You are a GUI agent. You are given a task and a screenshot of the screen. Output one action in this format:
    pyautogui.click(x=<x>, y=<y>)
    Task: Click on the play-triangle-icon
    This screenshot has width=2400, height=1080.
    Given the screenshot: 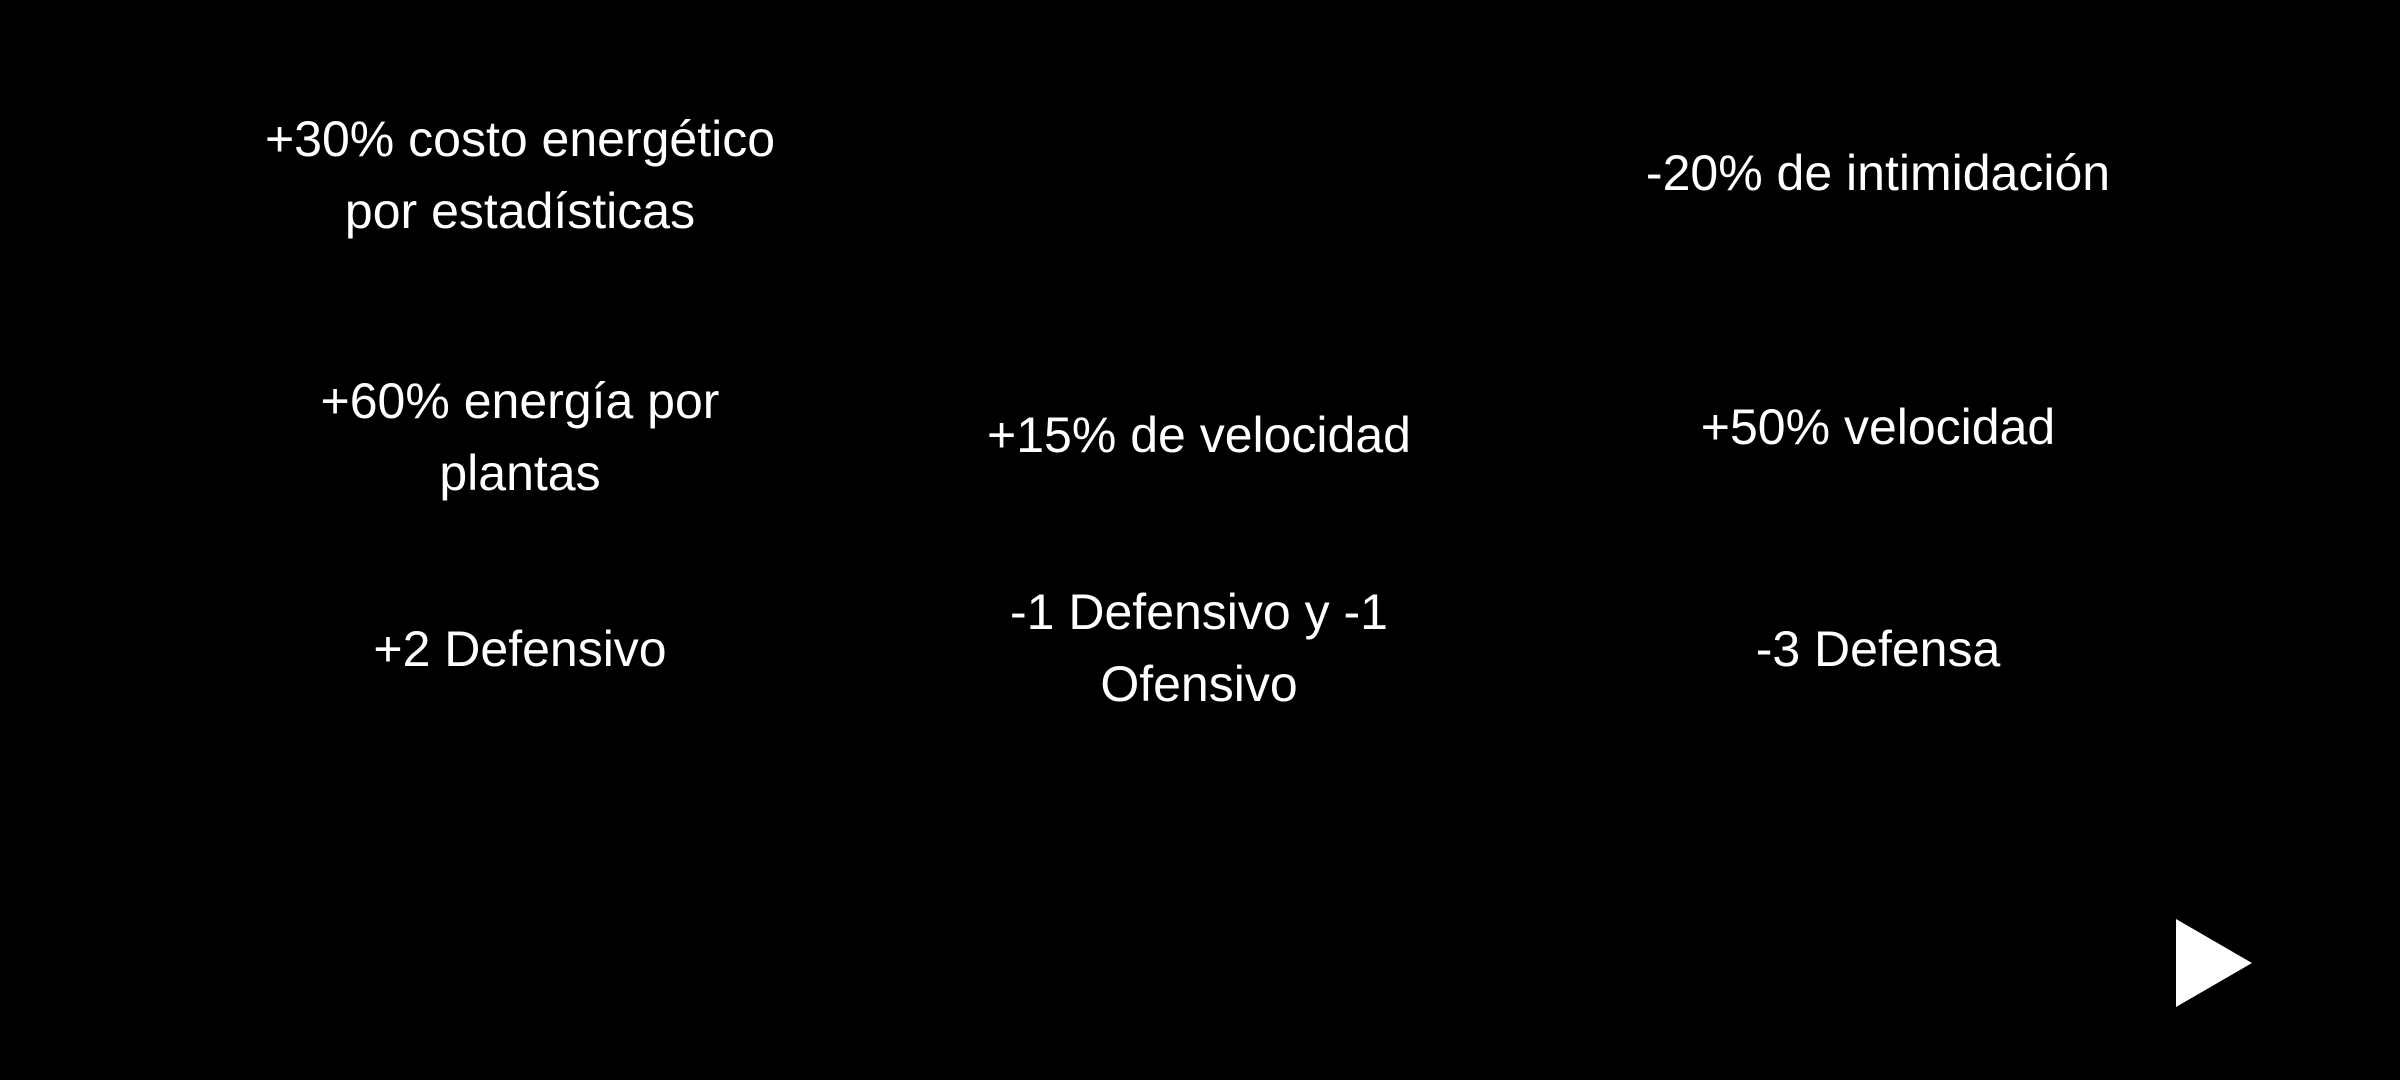 What is the action you would take?
    pyautogui.click(x=2214, y=963)
    